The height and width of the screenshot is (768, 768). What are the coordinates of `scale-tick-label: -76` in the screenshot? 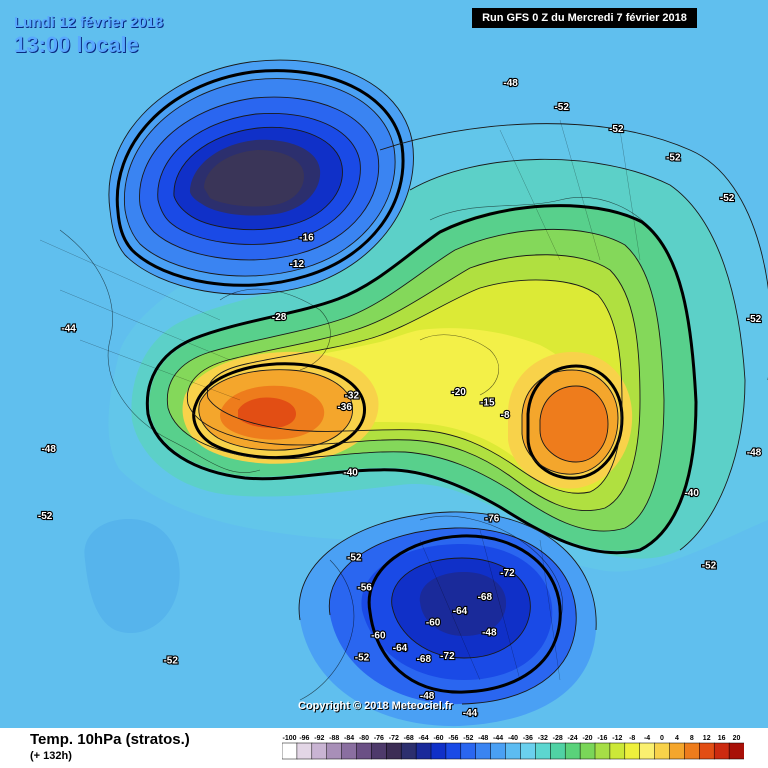 It's located at (379, 738).